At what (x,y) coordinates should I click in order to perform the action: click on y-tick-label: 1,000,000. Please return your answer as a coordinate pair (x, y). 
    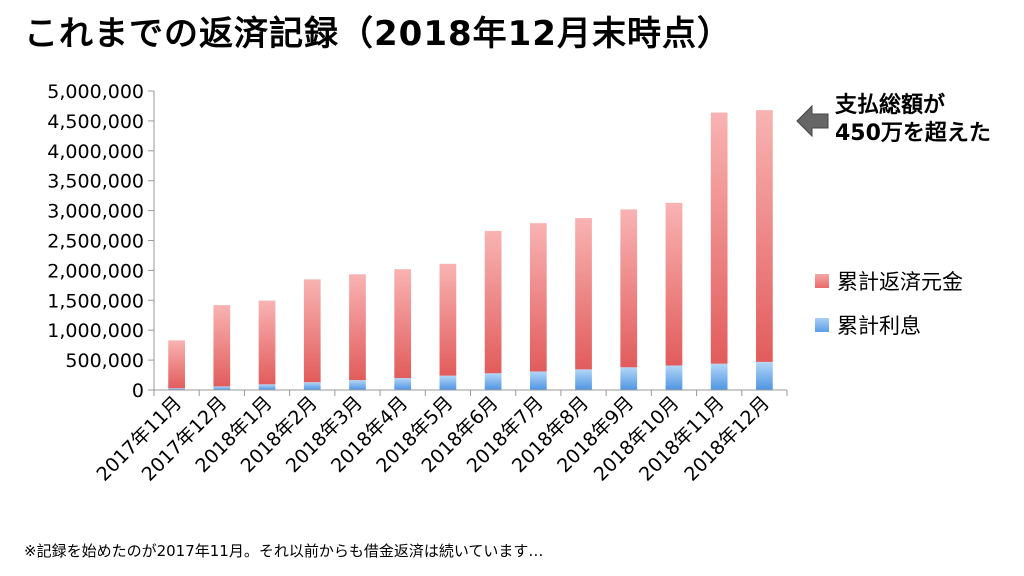
    Looking at the image, I should click on (95, 331).